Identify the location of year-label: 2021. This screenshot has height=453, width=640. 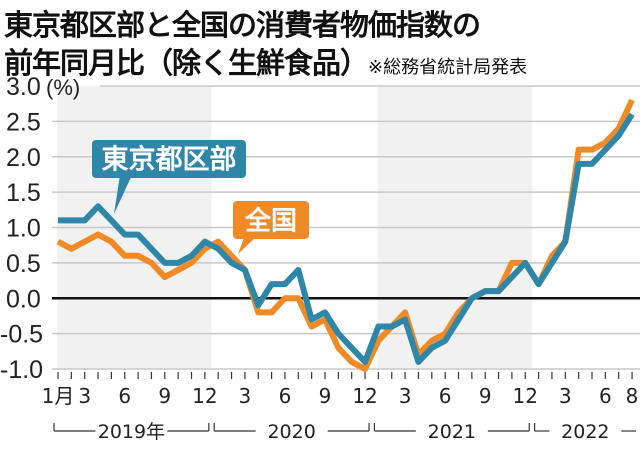
(452, 432).